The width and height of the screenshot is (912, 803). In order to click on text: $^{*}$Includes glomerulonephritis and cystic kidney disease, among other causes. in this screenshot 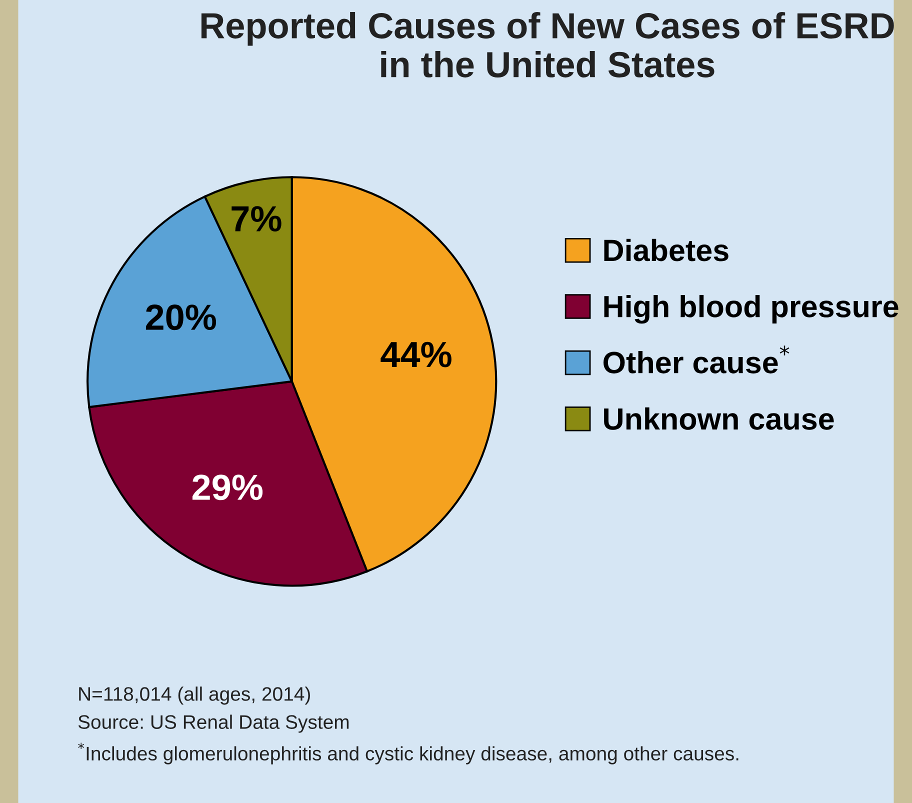, I will do `click(408, 753)`.